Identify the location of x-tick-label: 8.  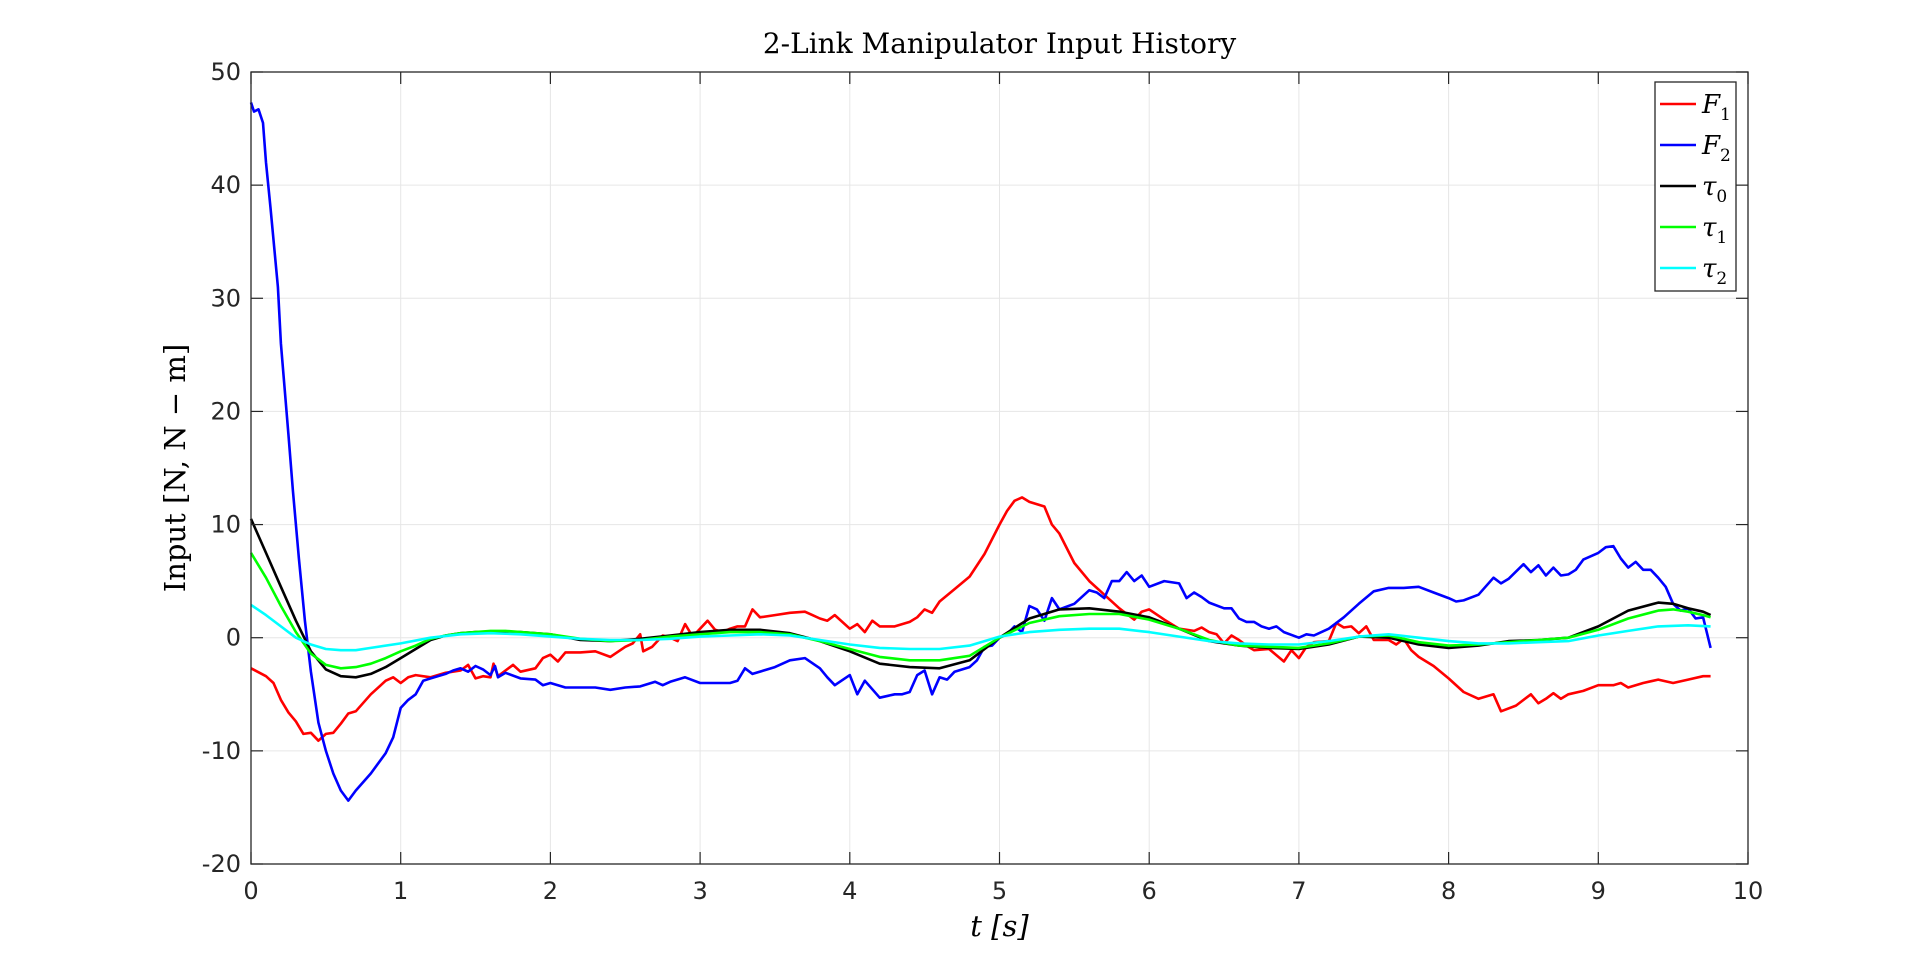
(1448, 891).